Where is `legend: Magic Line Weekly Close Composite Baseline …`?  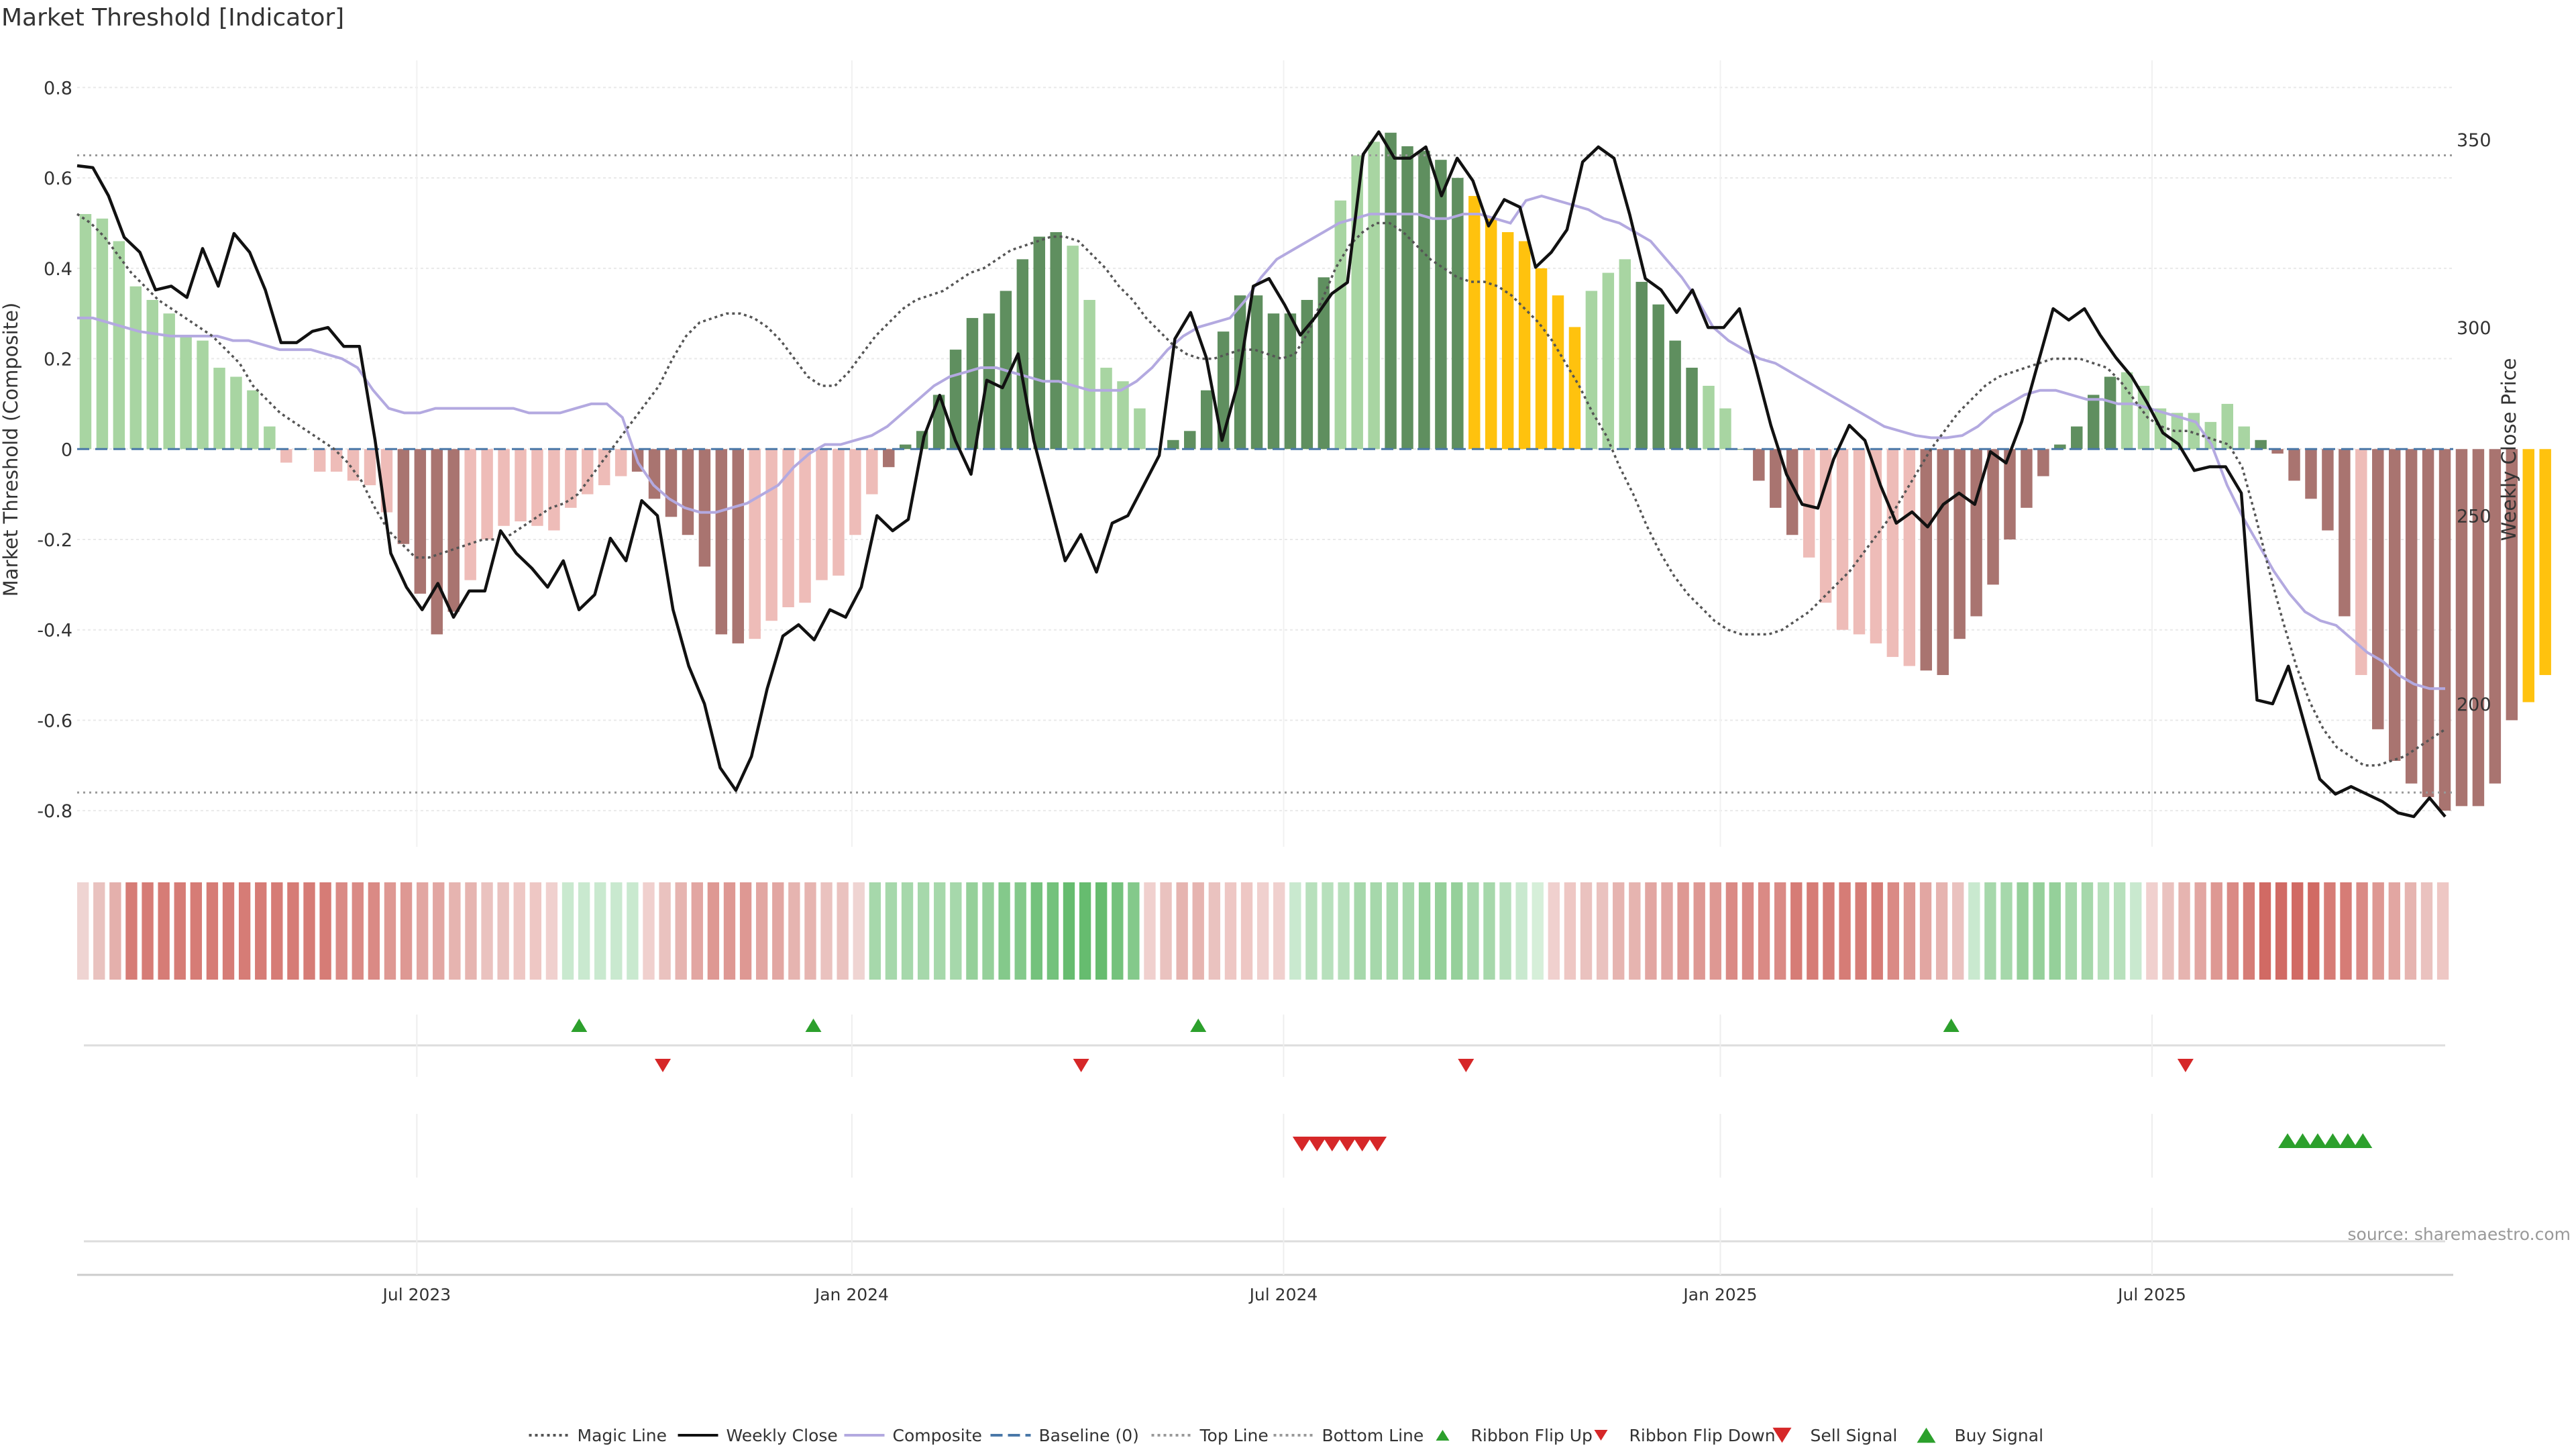
legend: Magic Line Weekly Close Composite Baseline … is located at coordinates (1286, 1436).